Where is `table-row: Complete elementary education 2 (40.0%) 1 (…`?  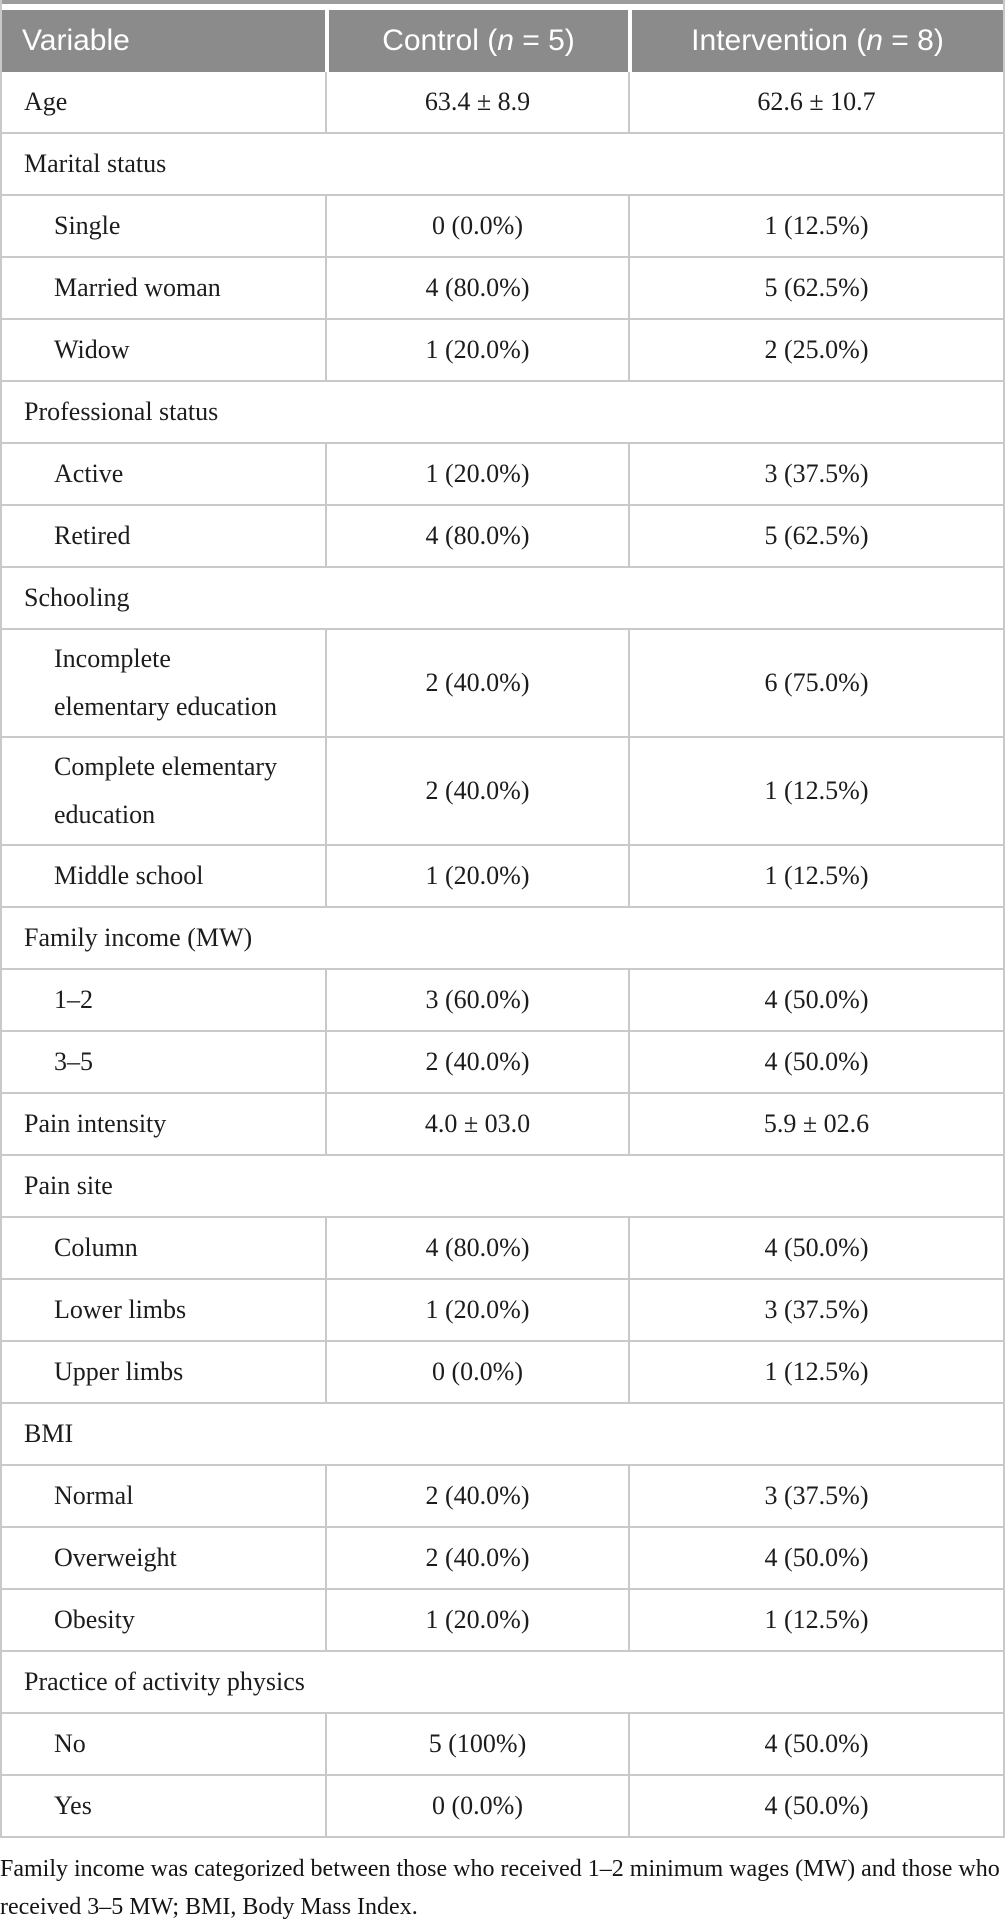 table-row: Complete elementary education 2 (40.0%) 1 (… is located at coordinates (502, 792).